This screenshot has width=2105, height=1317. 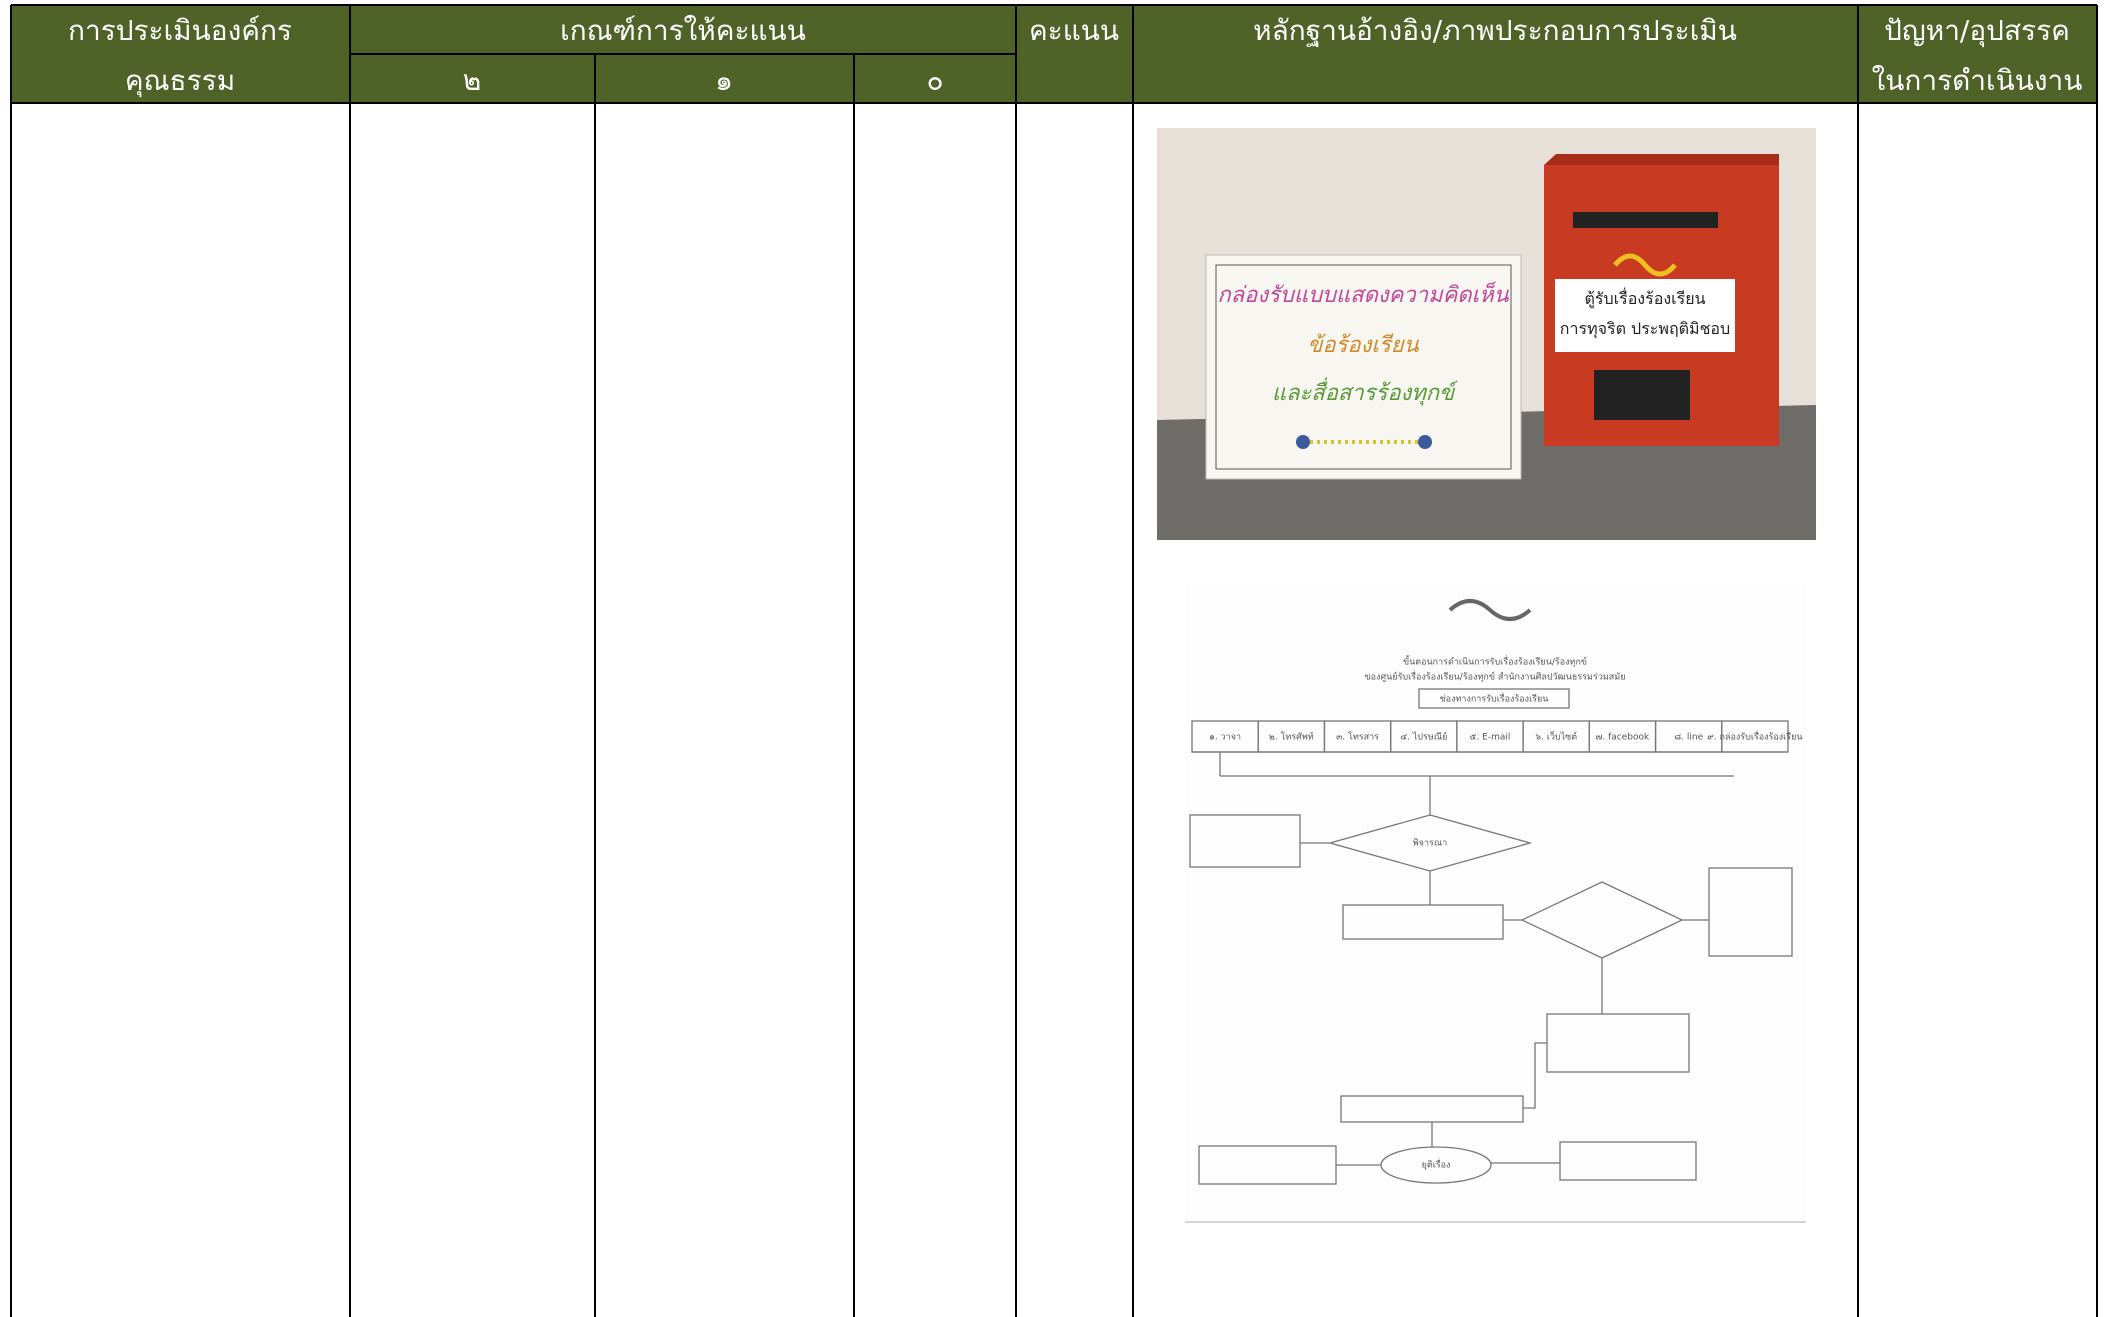 What do you see at coordinates (180, 81) in the screenshot?
I see `header-cell: คุณธรรม` at bounding box center [180, 81].